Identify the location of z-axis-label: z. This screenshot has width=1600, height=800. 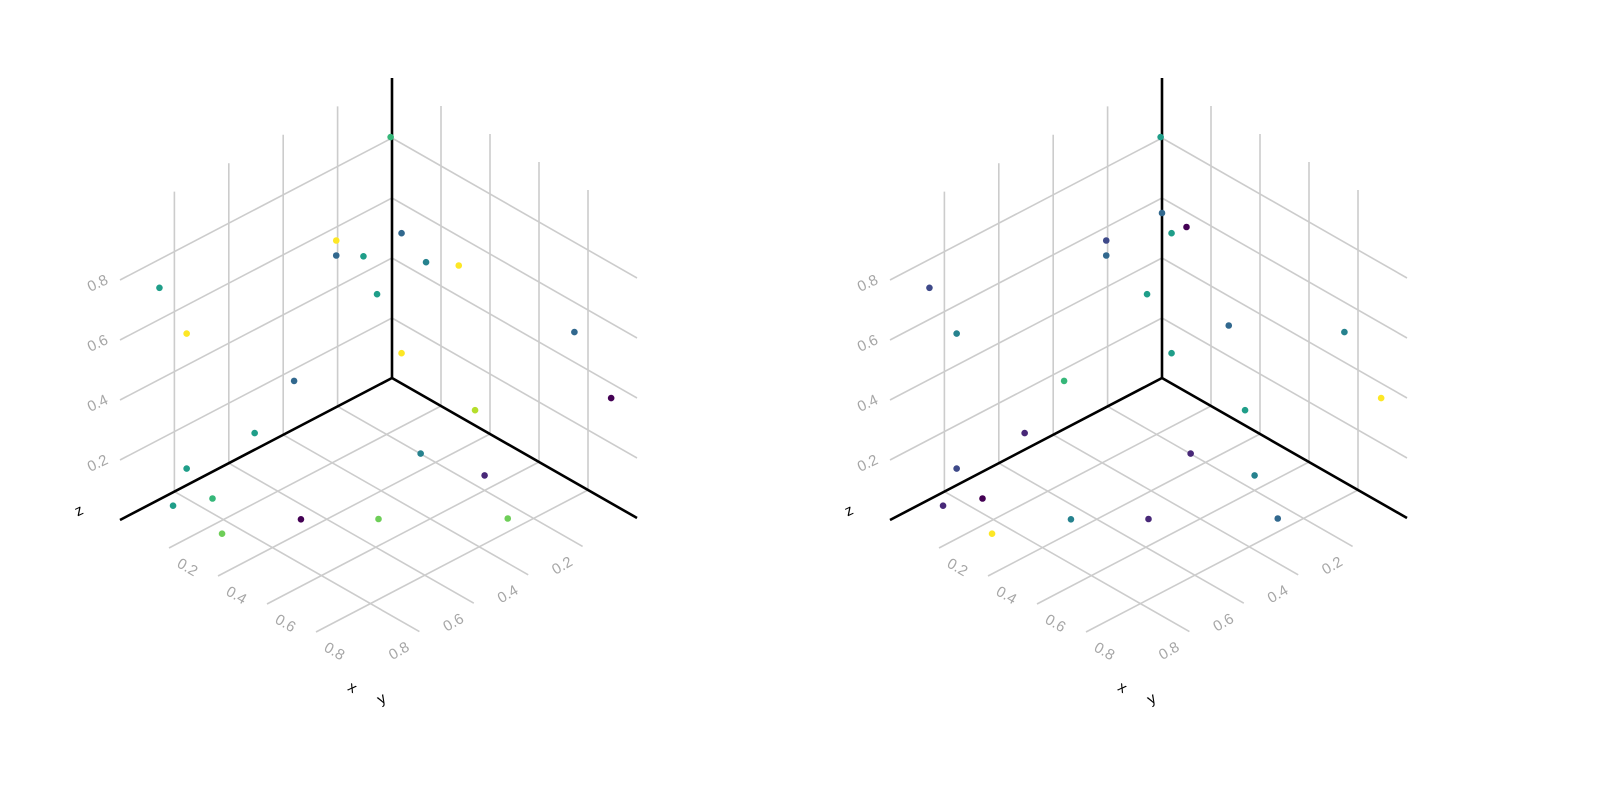
(79, 511).